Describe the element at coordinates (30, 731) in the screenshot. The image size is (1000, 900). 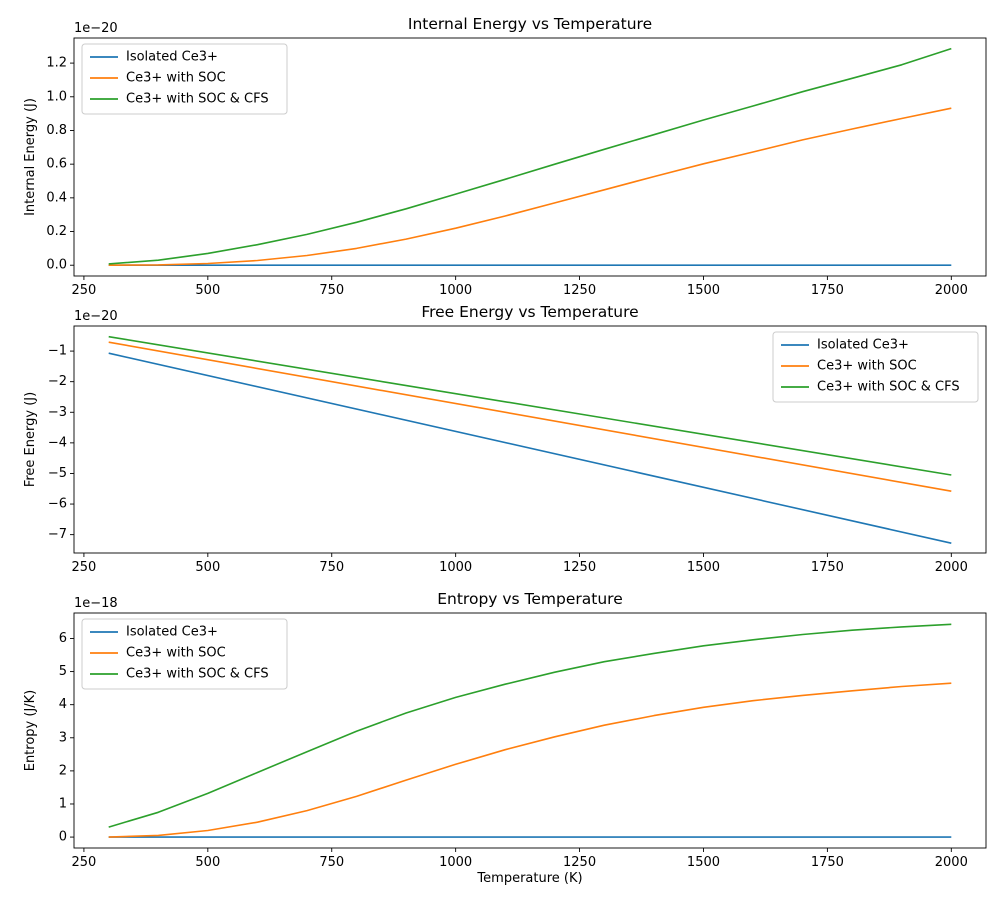
I see `y-axis-label: Entropy (J/K)` at that location.